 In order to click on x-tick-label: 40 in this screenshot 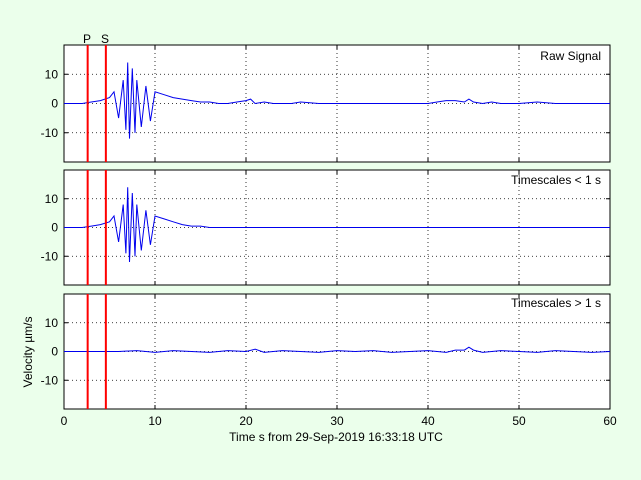, I will do `click(428, 421)`.